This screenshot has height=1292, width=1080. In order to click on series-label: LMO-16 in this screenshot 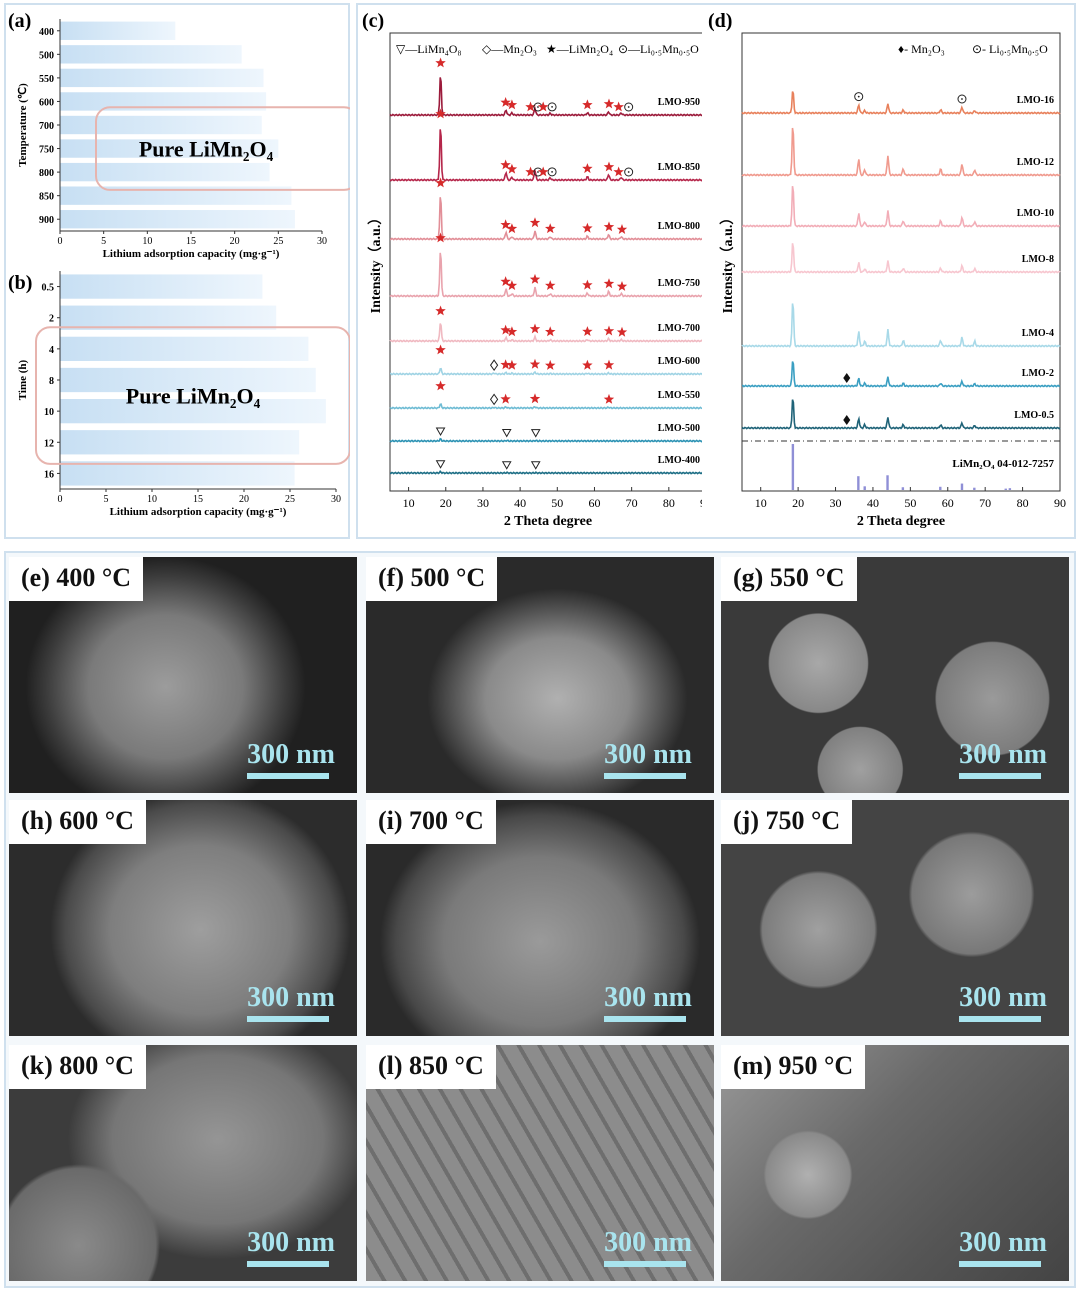, I will do `click(1035, 100)`.